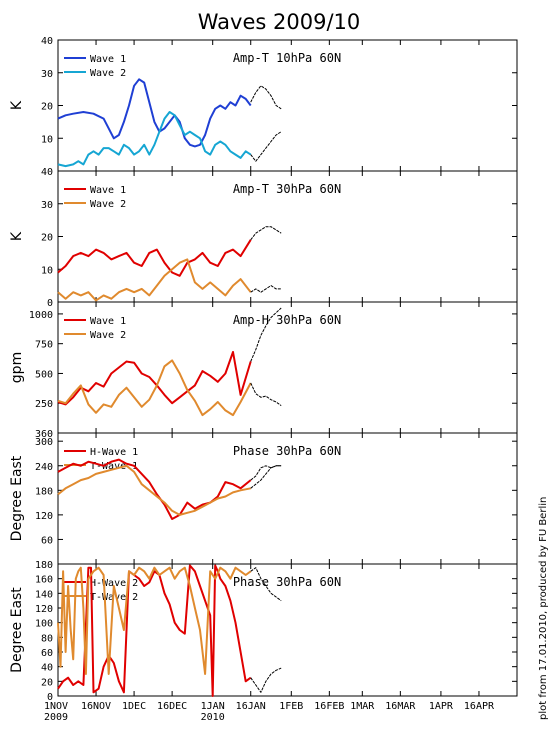  I want to click on y-bottom-label: 360, so click(44, 434).